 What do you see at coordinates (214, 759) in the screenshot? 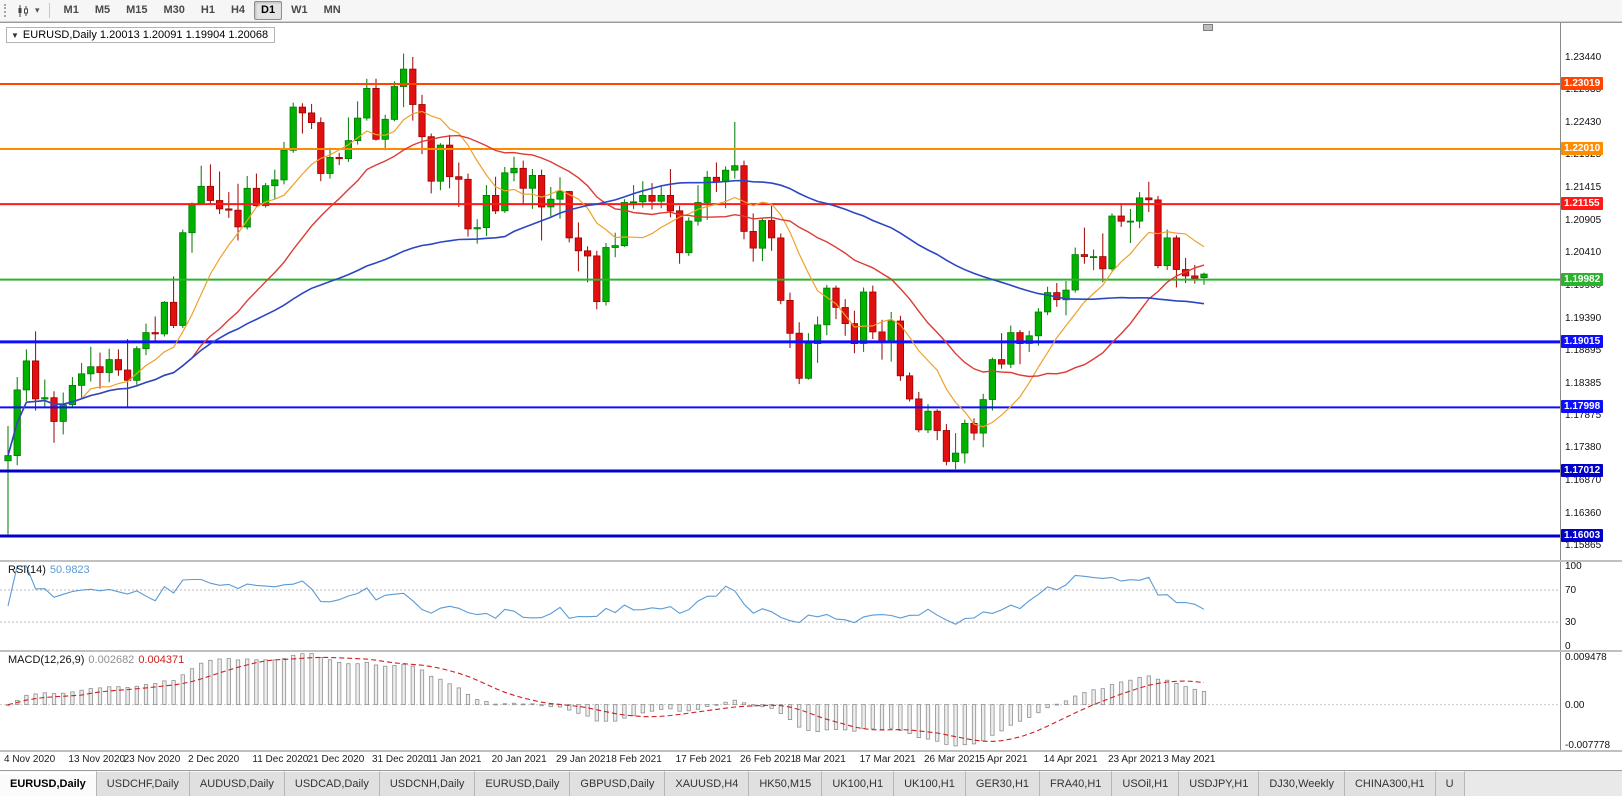
I see `date-axis-label: 2 Dec 2020` at bounding box center [214, 759].